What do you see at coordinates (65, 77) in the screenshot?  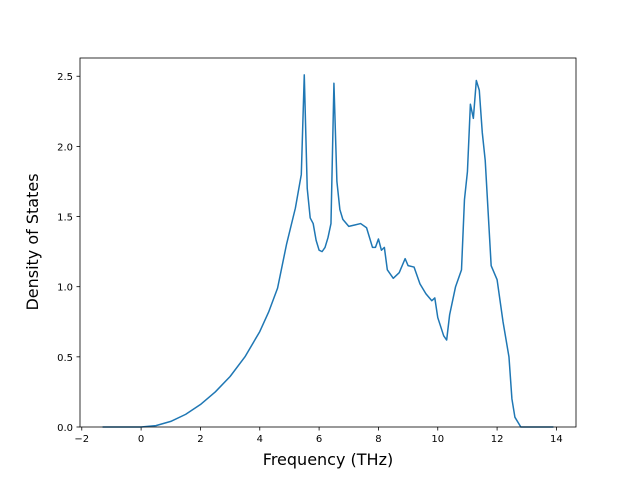 I see `y-tick-label: 2.5` at bounding box center [65, 77].